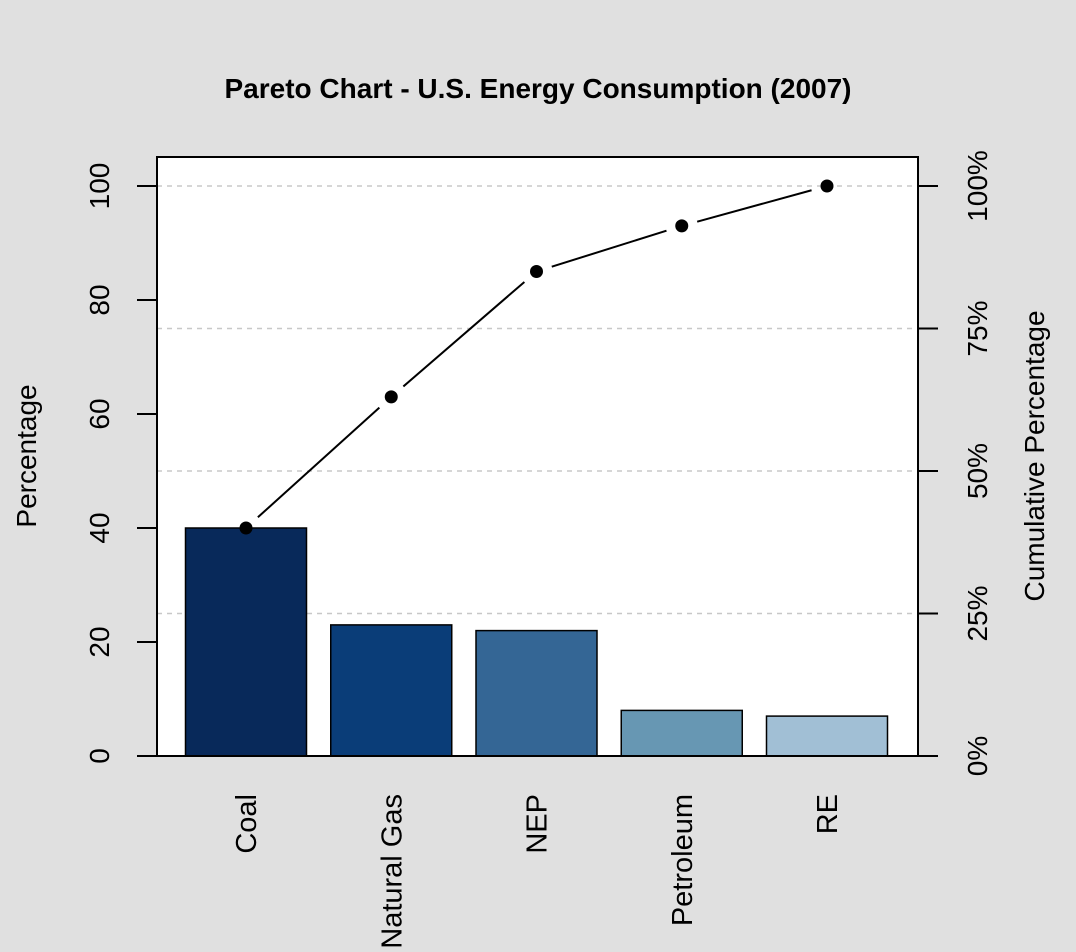 The image size is (1076, 952). What do you see at coordinates (99, 641) in the screenshot?
I see `y-tick-label: 20` at bounding box center [99, 641].